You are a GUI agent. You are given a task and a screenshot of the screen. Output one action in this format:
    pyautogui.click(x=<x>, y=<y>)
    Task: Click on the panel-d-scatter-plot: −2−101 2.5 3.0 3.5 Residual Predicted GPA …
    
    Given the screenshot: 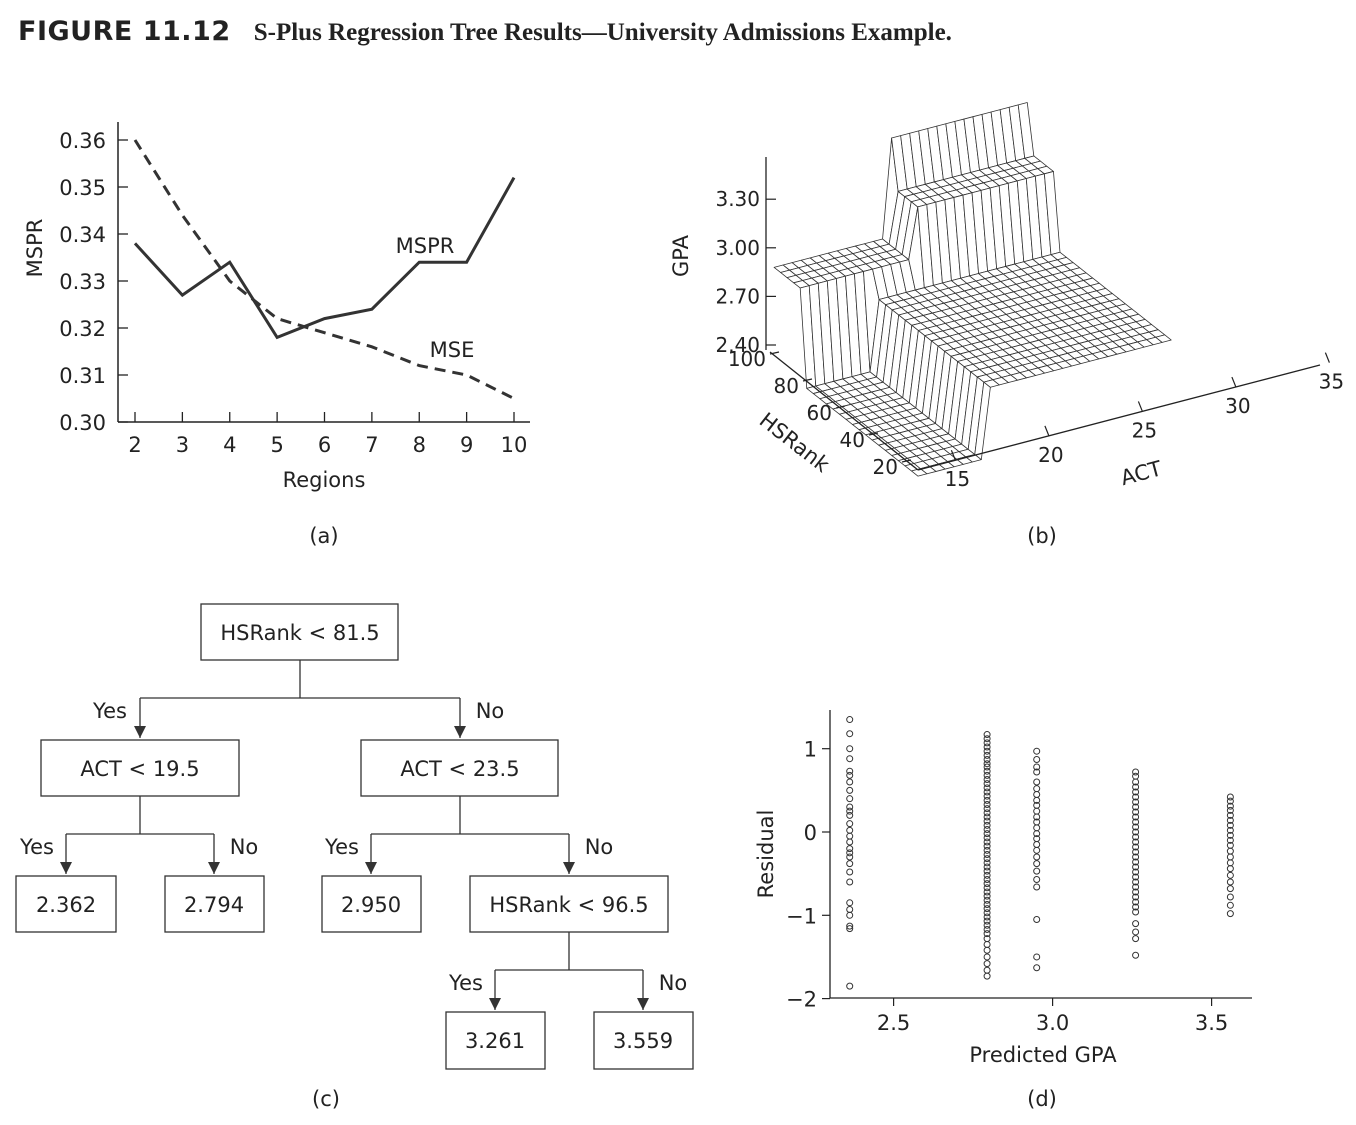 What is the action you would take?
    pyautogui.click(x=1003, y=910)
    